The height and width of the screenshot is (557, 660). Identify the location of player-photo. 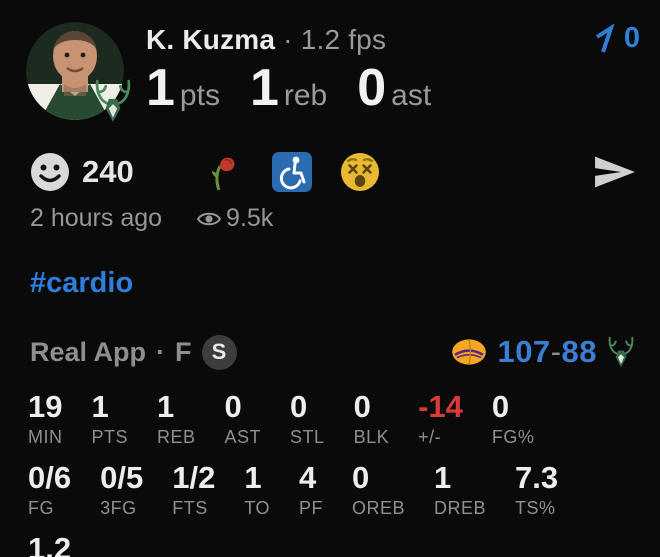
(75, 71).